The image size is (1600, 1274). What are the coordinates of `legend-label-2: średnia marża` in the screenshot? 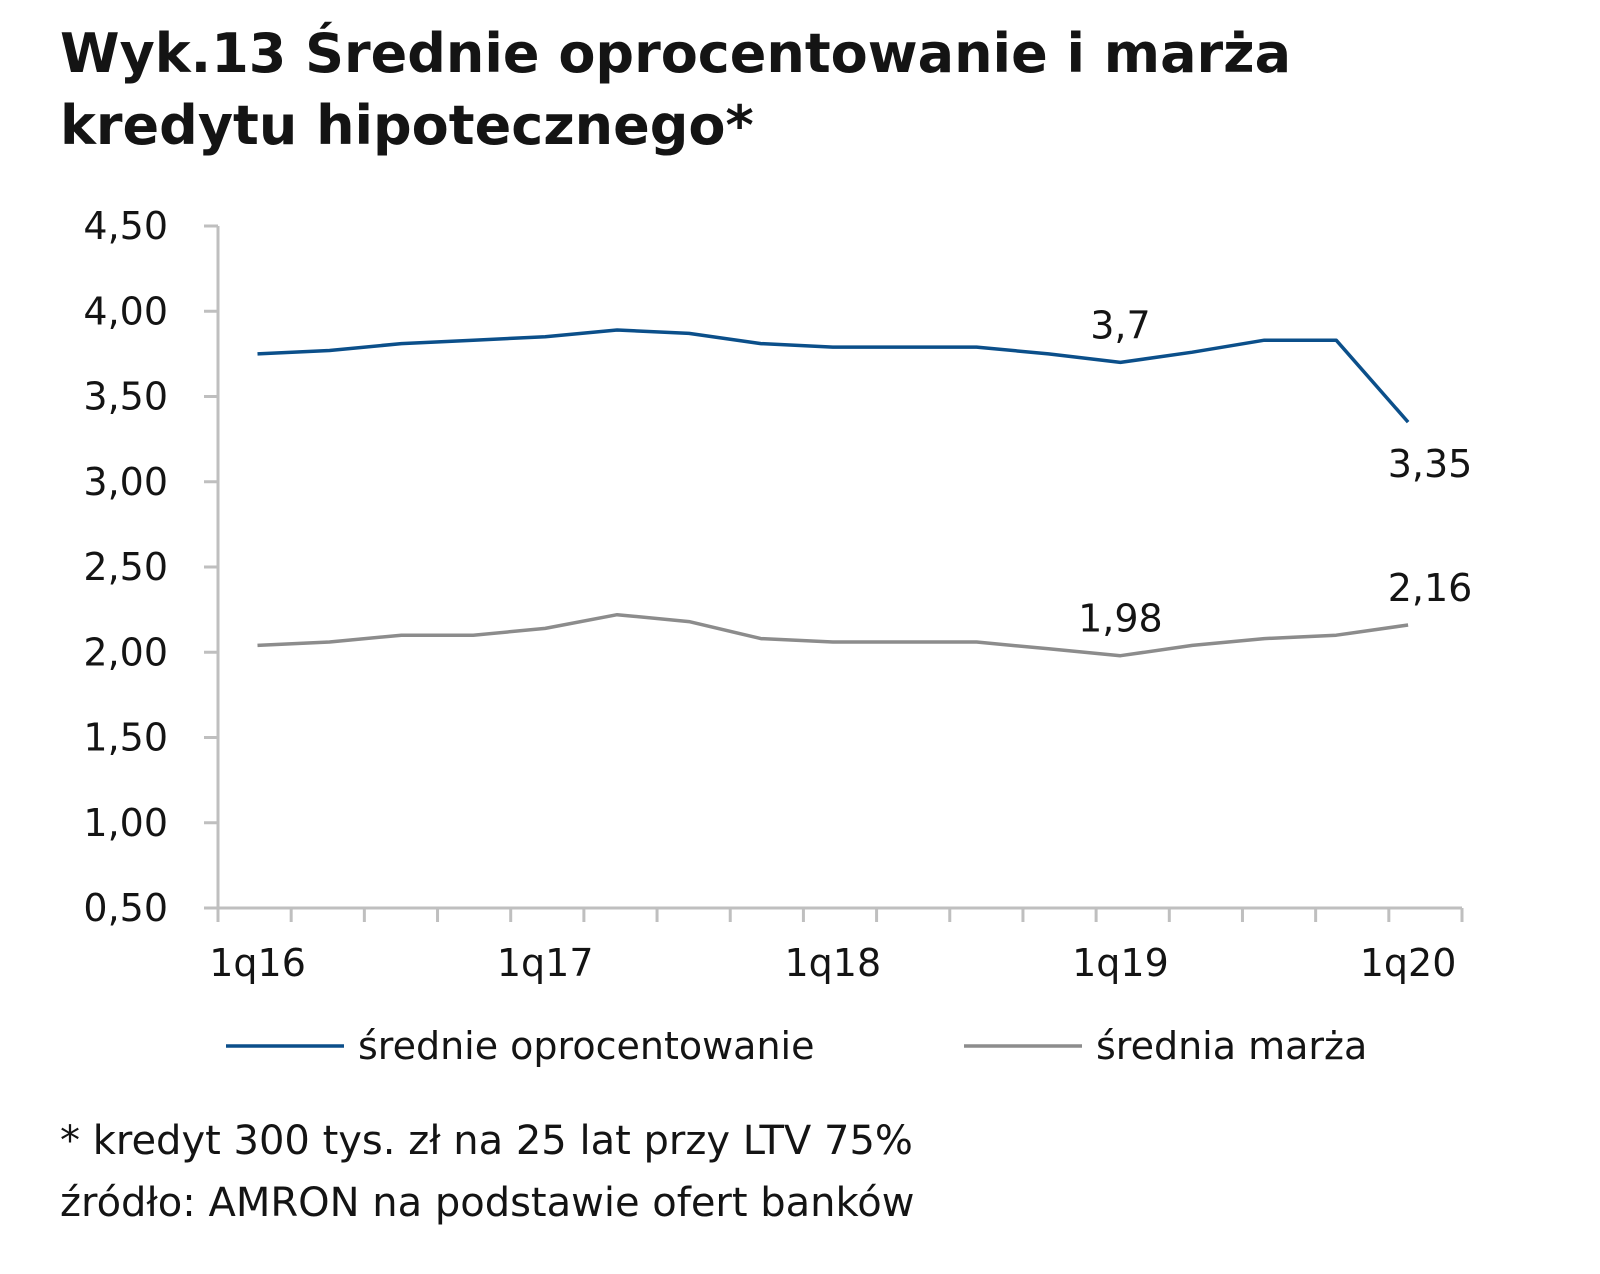 It's located at (1231, 1046).